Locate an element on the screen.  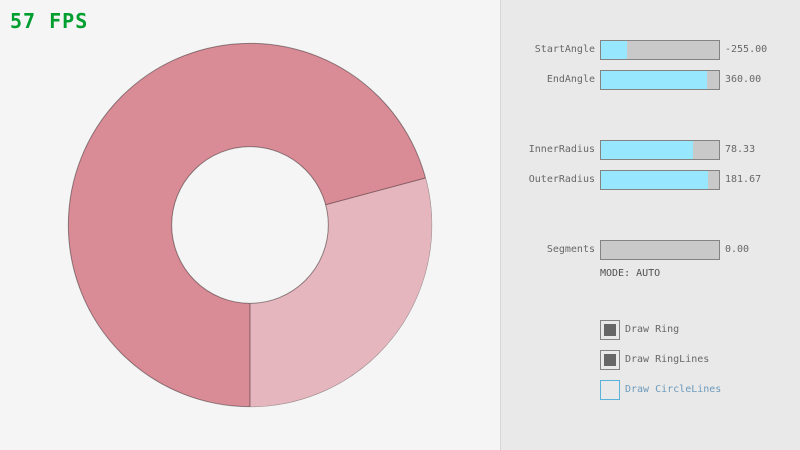
ring-line-start is located at coordinates (375, 191).